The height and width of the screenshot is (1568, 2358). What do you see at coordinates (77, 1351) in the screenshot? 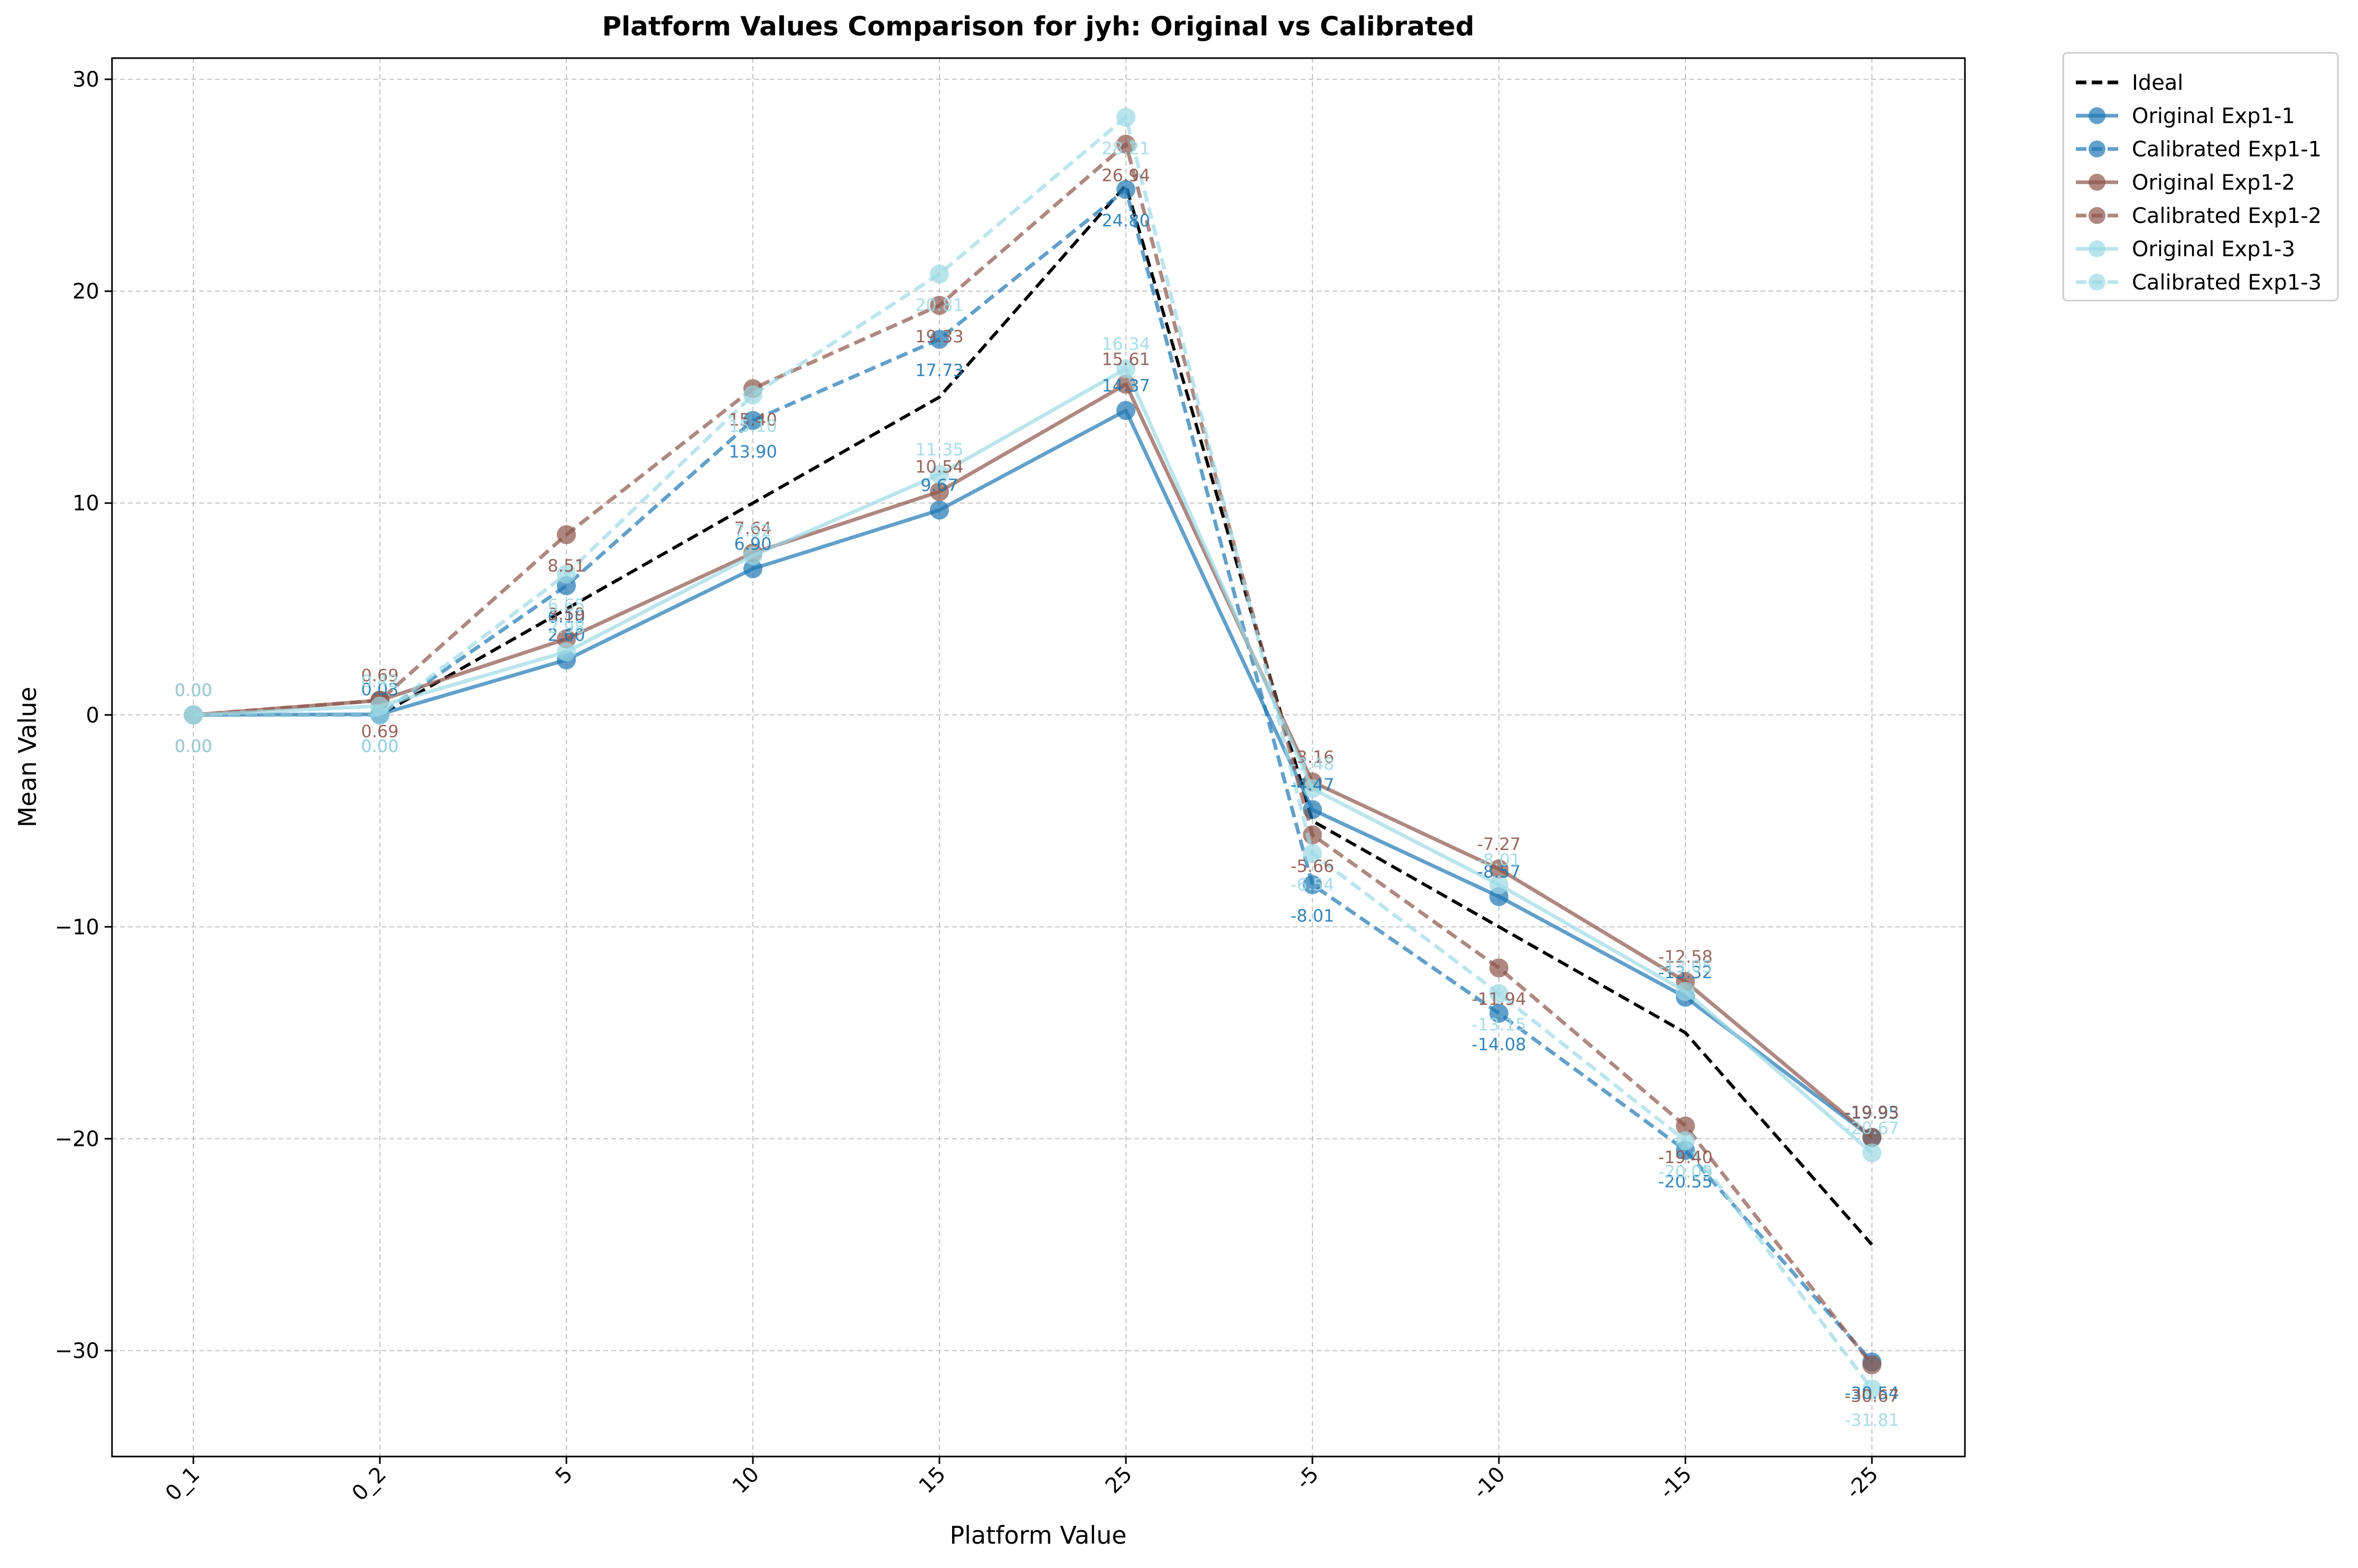
I see `y-tick-label: −30` at bounding box center [77, 1351].